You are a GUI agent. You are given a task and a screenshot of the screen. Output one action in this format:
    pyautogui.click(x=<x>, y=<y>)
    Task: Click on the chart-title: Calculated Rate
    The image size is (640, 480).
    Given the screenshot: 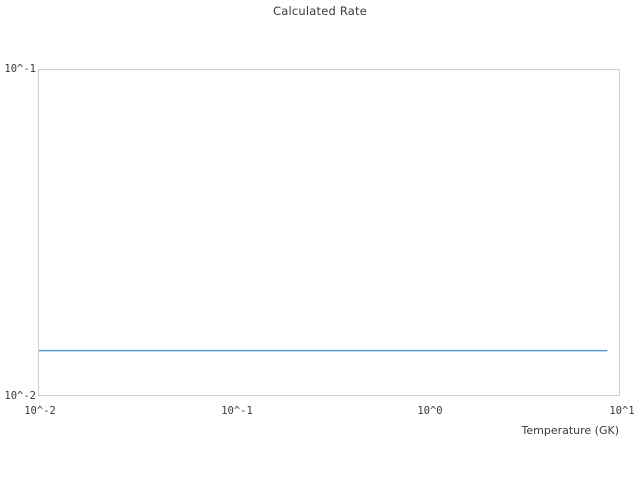 What is the action you would take?
    pyautogui.click(x=320, y=11)
    